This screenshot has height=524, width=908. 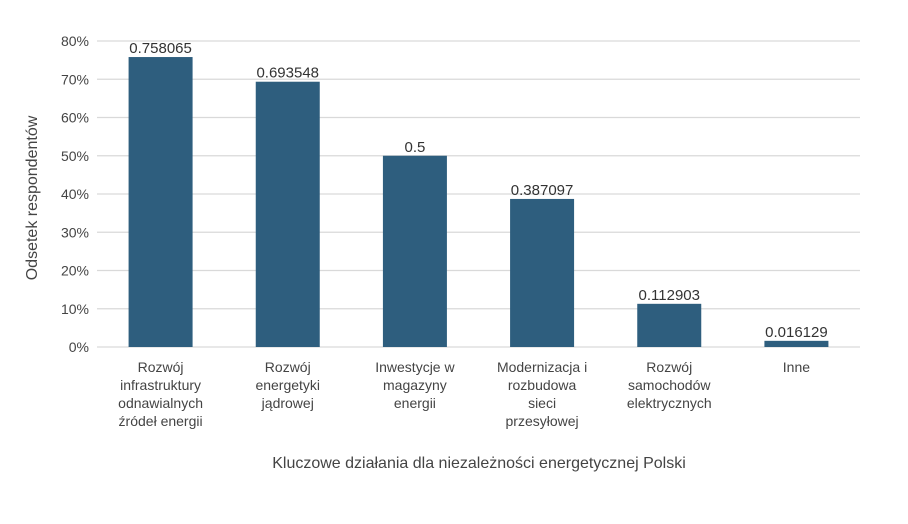 I want to click on y-tick-label: 30%, so click(x=75, y=232).